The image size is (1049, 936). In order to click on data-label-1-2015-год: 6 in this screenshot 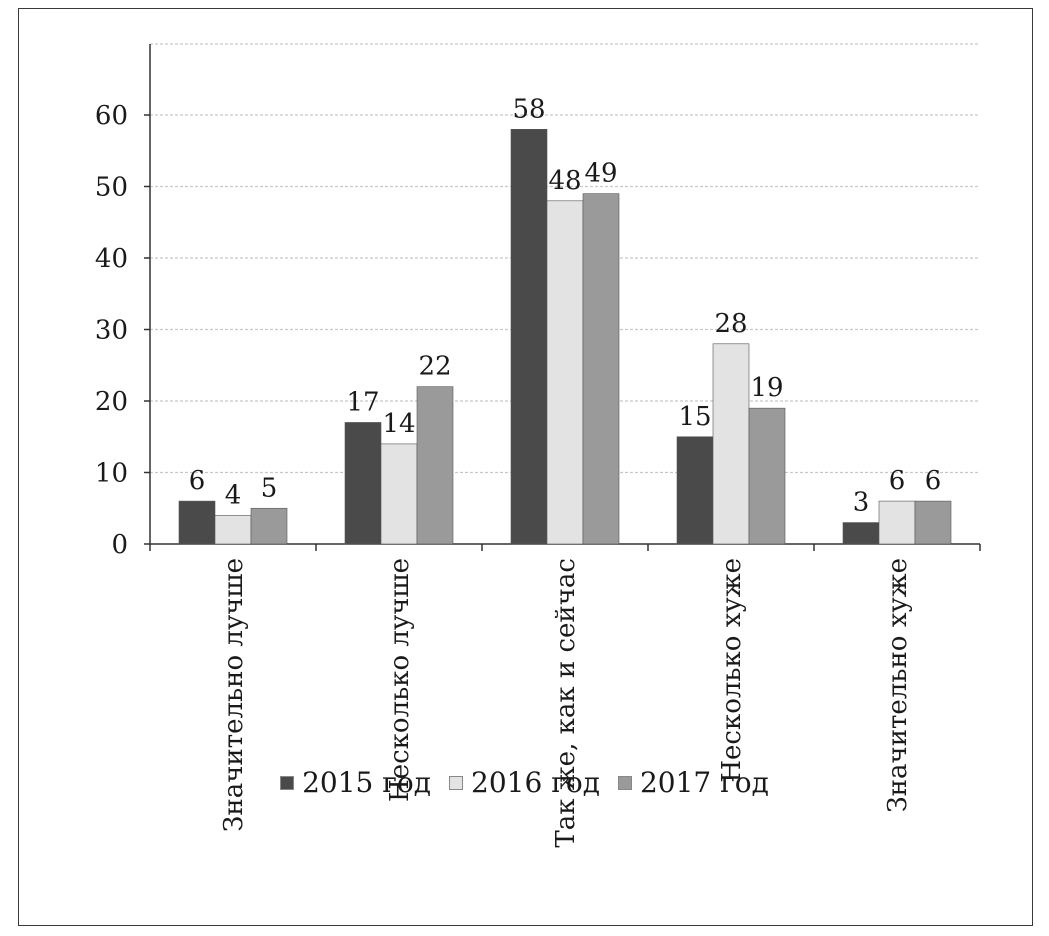, I will do `click(197, 481)`.